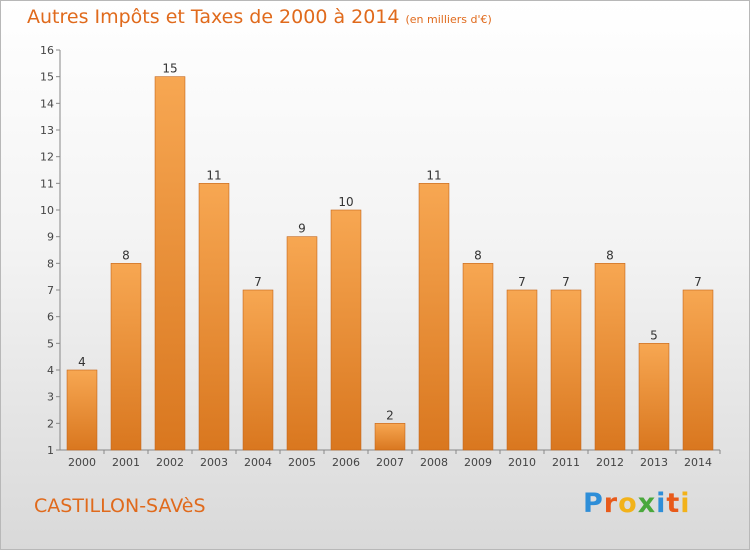 The height and width of the screenshot is (550, 750). I want to click on data-label-2000: 4, so click(82, 362).